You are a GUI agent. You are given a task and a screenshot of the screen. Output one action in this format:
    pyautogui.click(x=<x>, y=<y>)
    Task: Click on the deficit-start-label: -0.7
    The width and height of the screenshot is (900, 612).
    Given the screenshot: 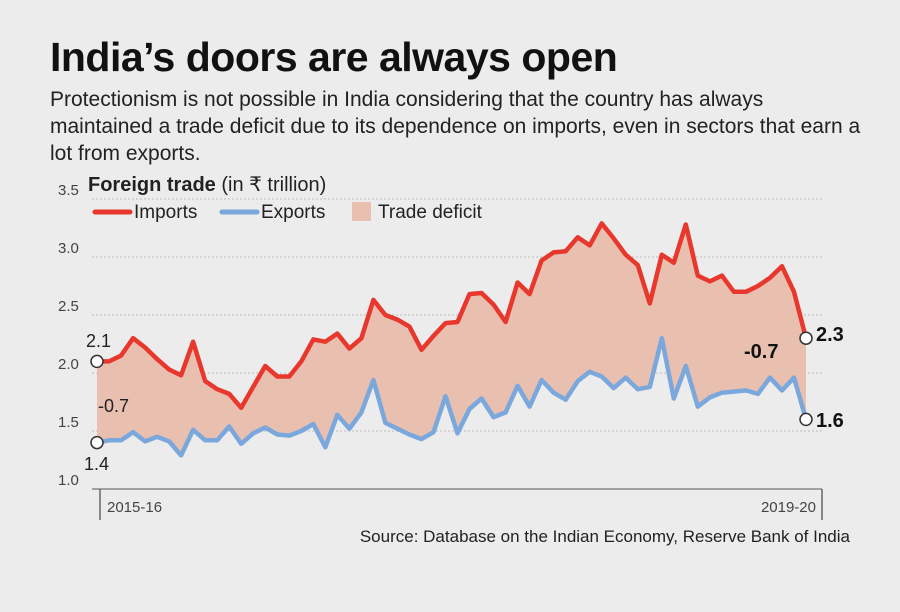 What is the action you would take?
    pyautogui.click(x=113, y=406)
    